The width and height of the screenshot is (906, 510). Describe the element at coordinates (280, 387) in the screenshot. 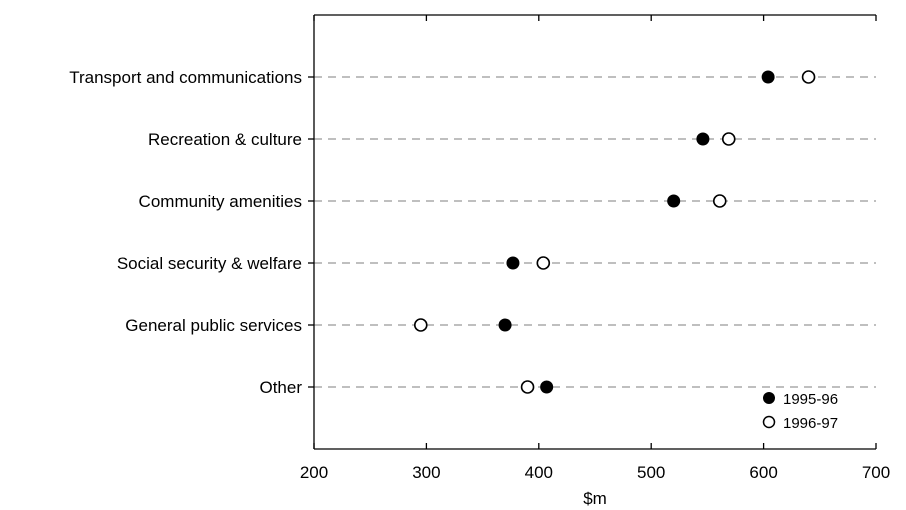

I see `category-label: Other` at that location.